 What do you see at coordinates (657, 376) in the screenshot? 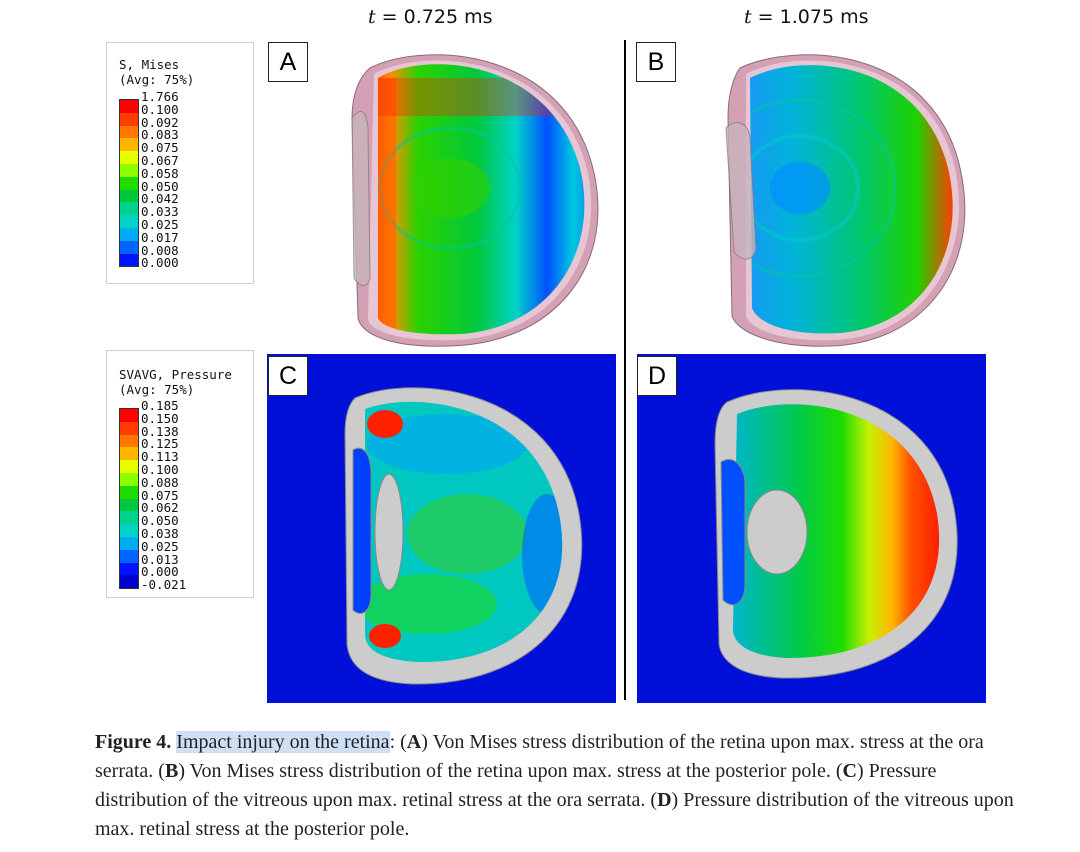
I see `panel-label-d: D` at bounding box center [657, 376].